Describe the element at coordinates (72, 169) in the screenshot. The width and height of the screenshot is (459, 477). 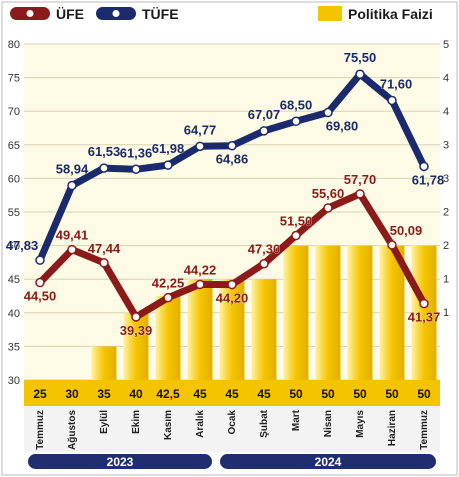
I see `value-label: 58,94` at that location.